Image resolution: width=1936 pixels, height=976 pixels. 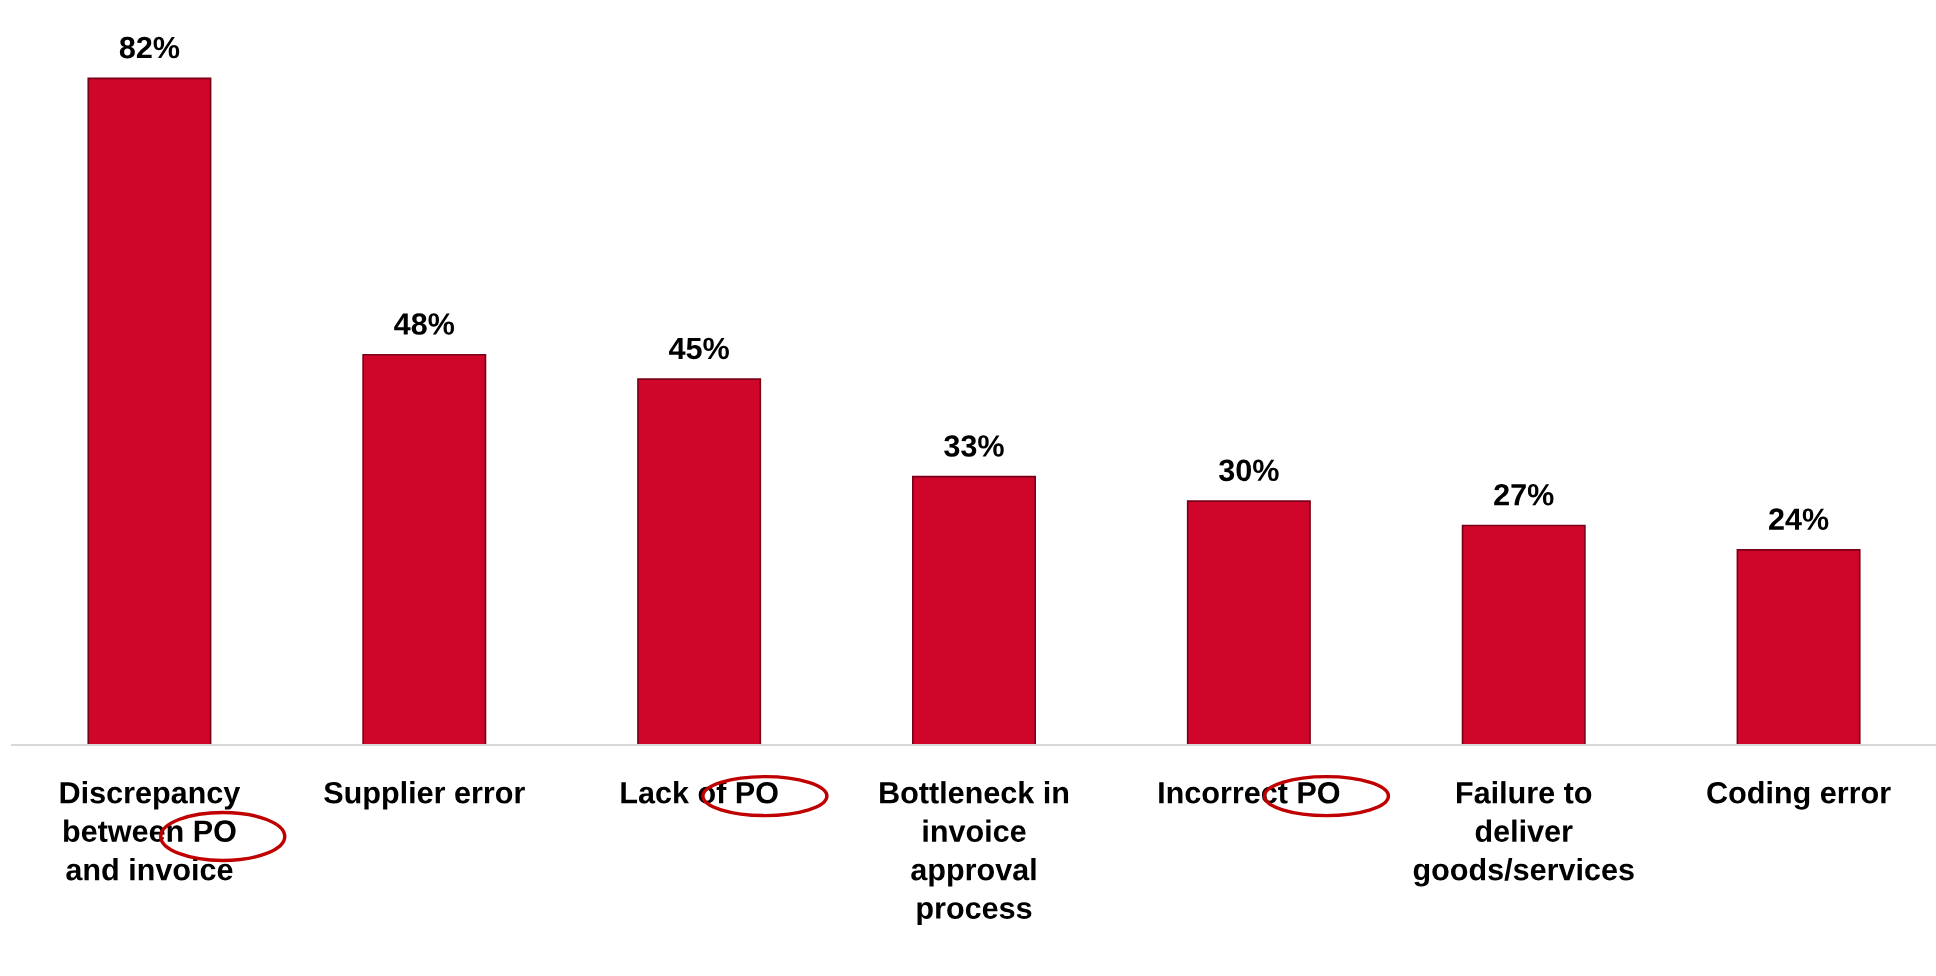 What do you see at coordinates (1799, 795) in the screenshot?
I see `x-tick-label: Coding error` at bounding box center [1799, 795].